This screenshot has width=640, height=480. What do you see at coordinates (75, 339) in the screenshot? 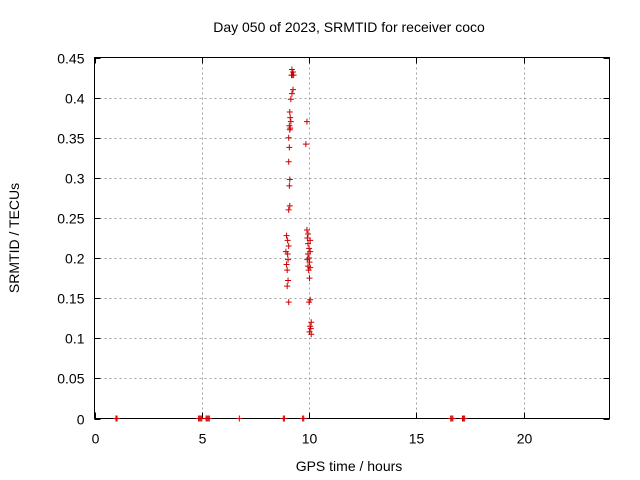
I see `y-tick-label: 0.1` at bounding box center [75, 339].